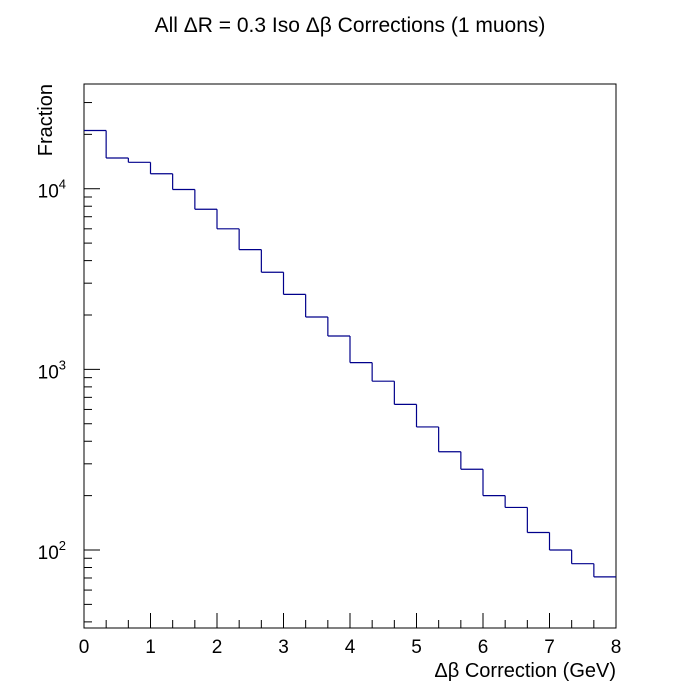 This screenshot has height=700, width=700. I want to click on x-tick-label: 5, so click(416, 647).